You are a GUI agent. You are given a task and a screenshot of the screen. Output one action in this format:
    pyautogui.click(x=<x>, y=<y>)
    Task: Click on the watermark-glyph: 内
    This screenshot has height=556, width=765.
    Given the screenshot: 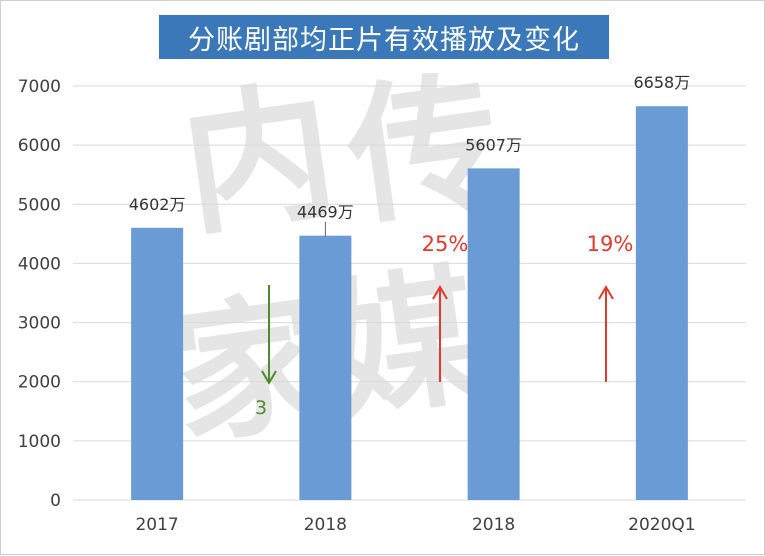 What is the action you would take?
    pyautogui.click(x=258, y=159)
    